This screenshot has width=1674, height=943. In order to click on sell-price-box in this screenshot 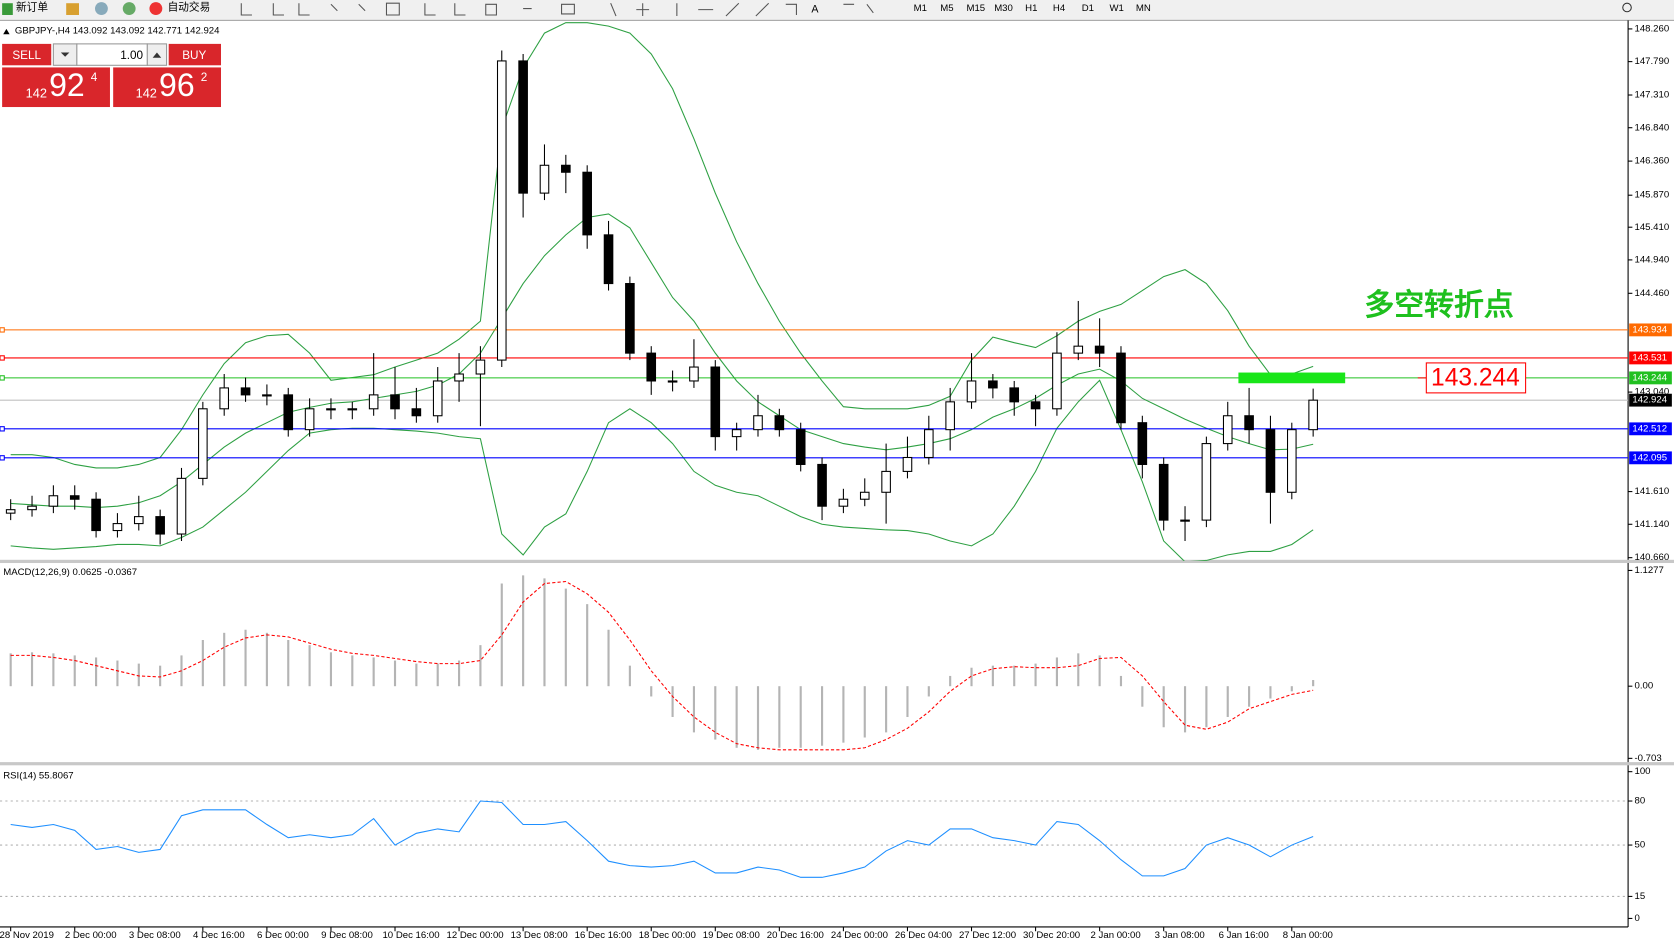, I will do `click(56, 87)`.